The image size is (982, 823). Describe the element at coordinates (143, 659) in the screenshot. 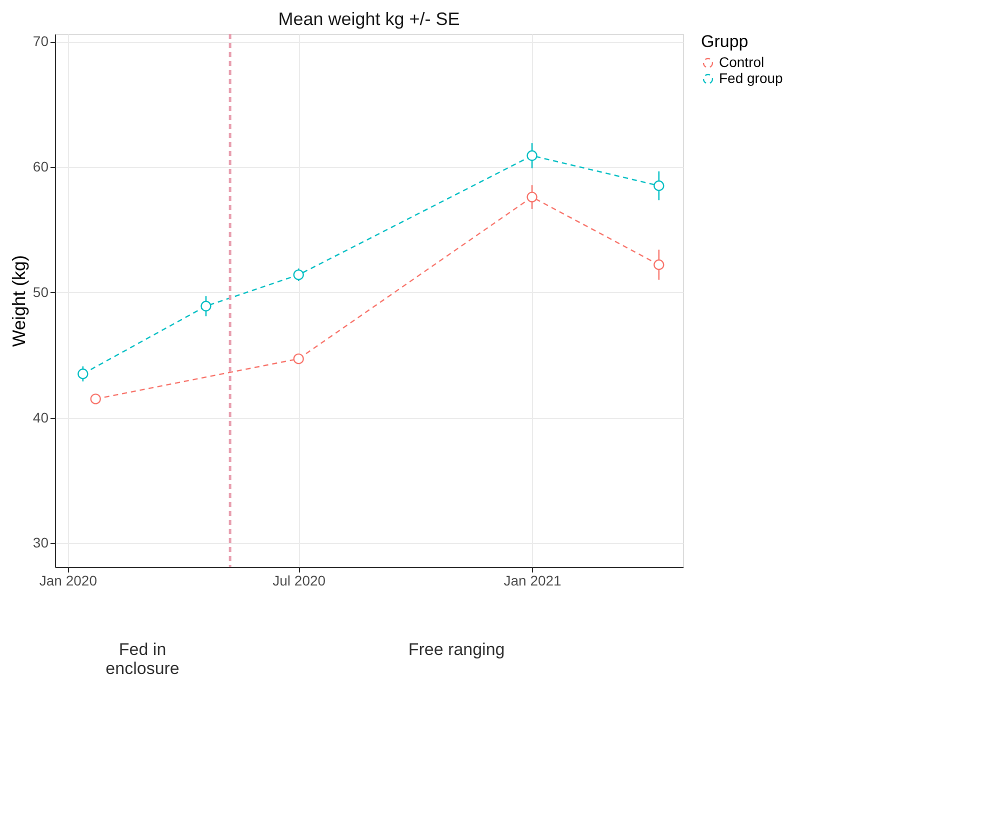

I see `text: Fed in enclosure` at that location.